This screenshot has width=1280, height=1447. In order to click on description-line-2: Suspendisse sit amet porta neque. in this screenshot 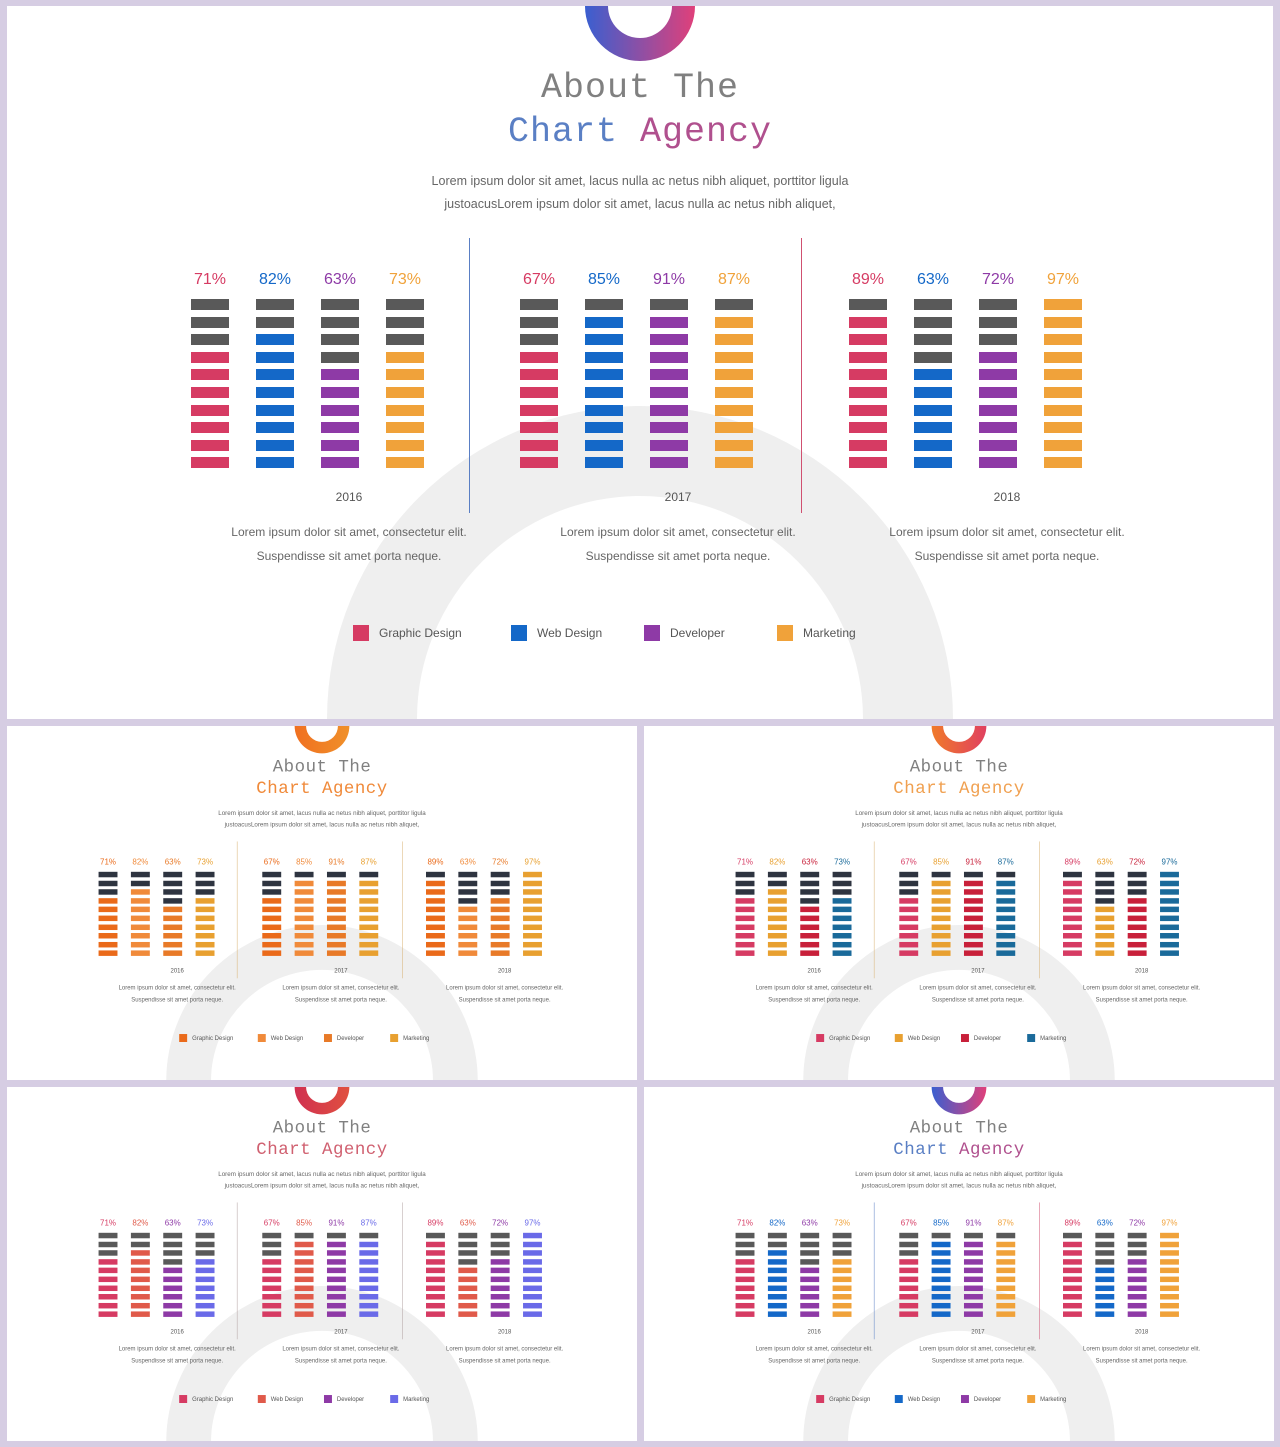, I will do `click(977, 1361)`.